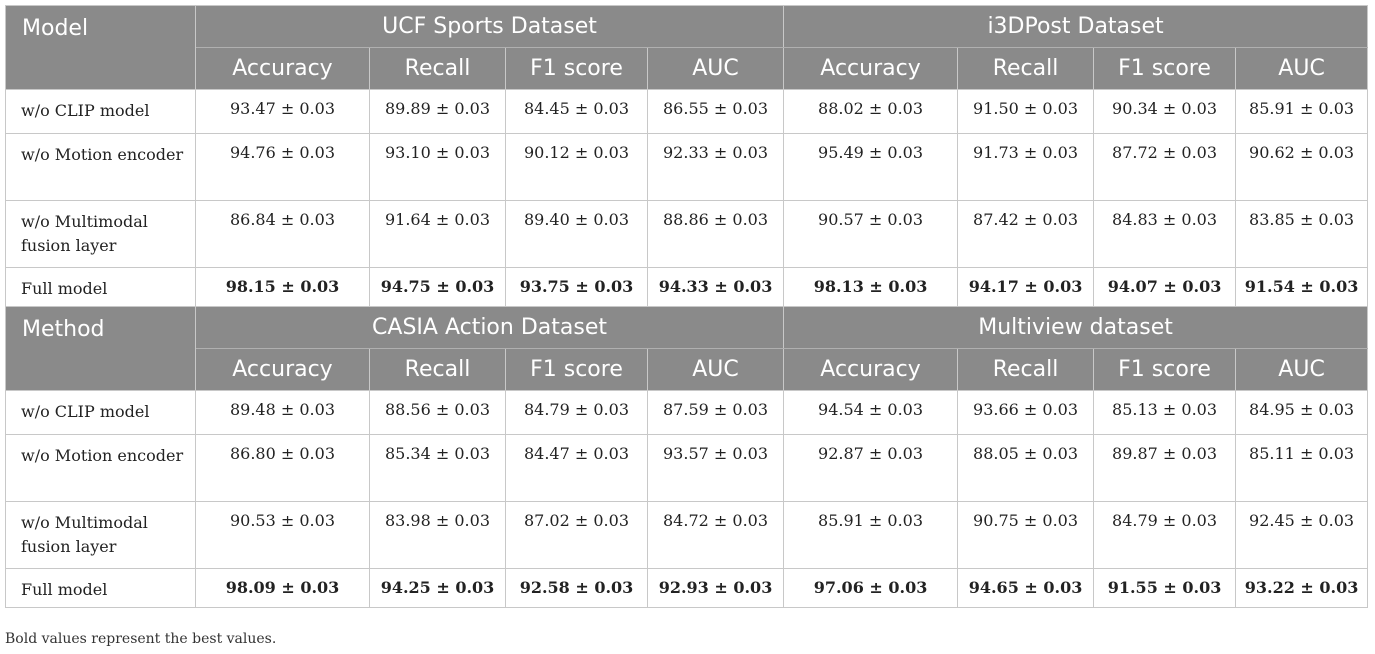  I want to click on table-cell: 84.83 ± 0.03, so click(1165, 234).